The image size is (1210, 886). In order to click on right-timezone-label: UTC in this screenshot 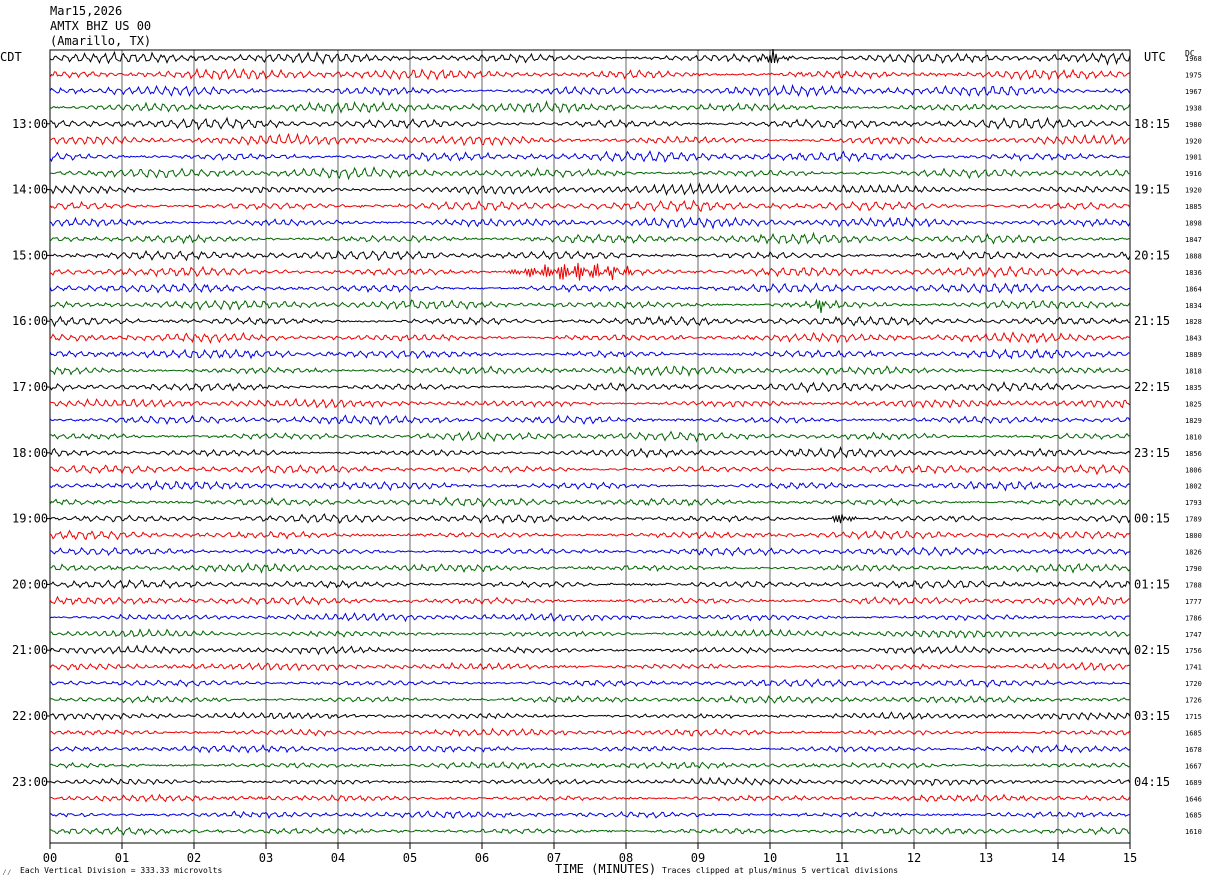, I will do `click(1155, 57)`.